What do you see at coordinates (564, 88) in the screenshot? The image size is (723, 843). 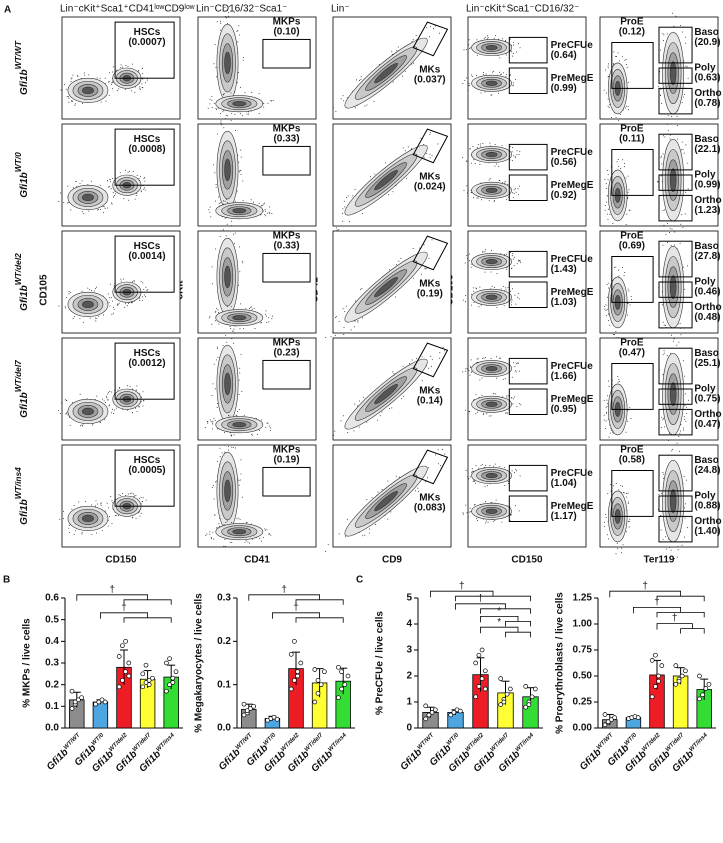 I see `gate-value: (0.99)` at bounding box center [564, 88].